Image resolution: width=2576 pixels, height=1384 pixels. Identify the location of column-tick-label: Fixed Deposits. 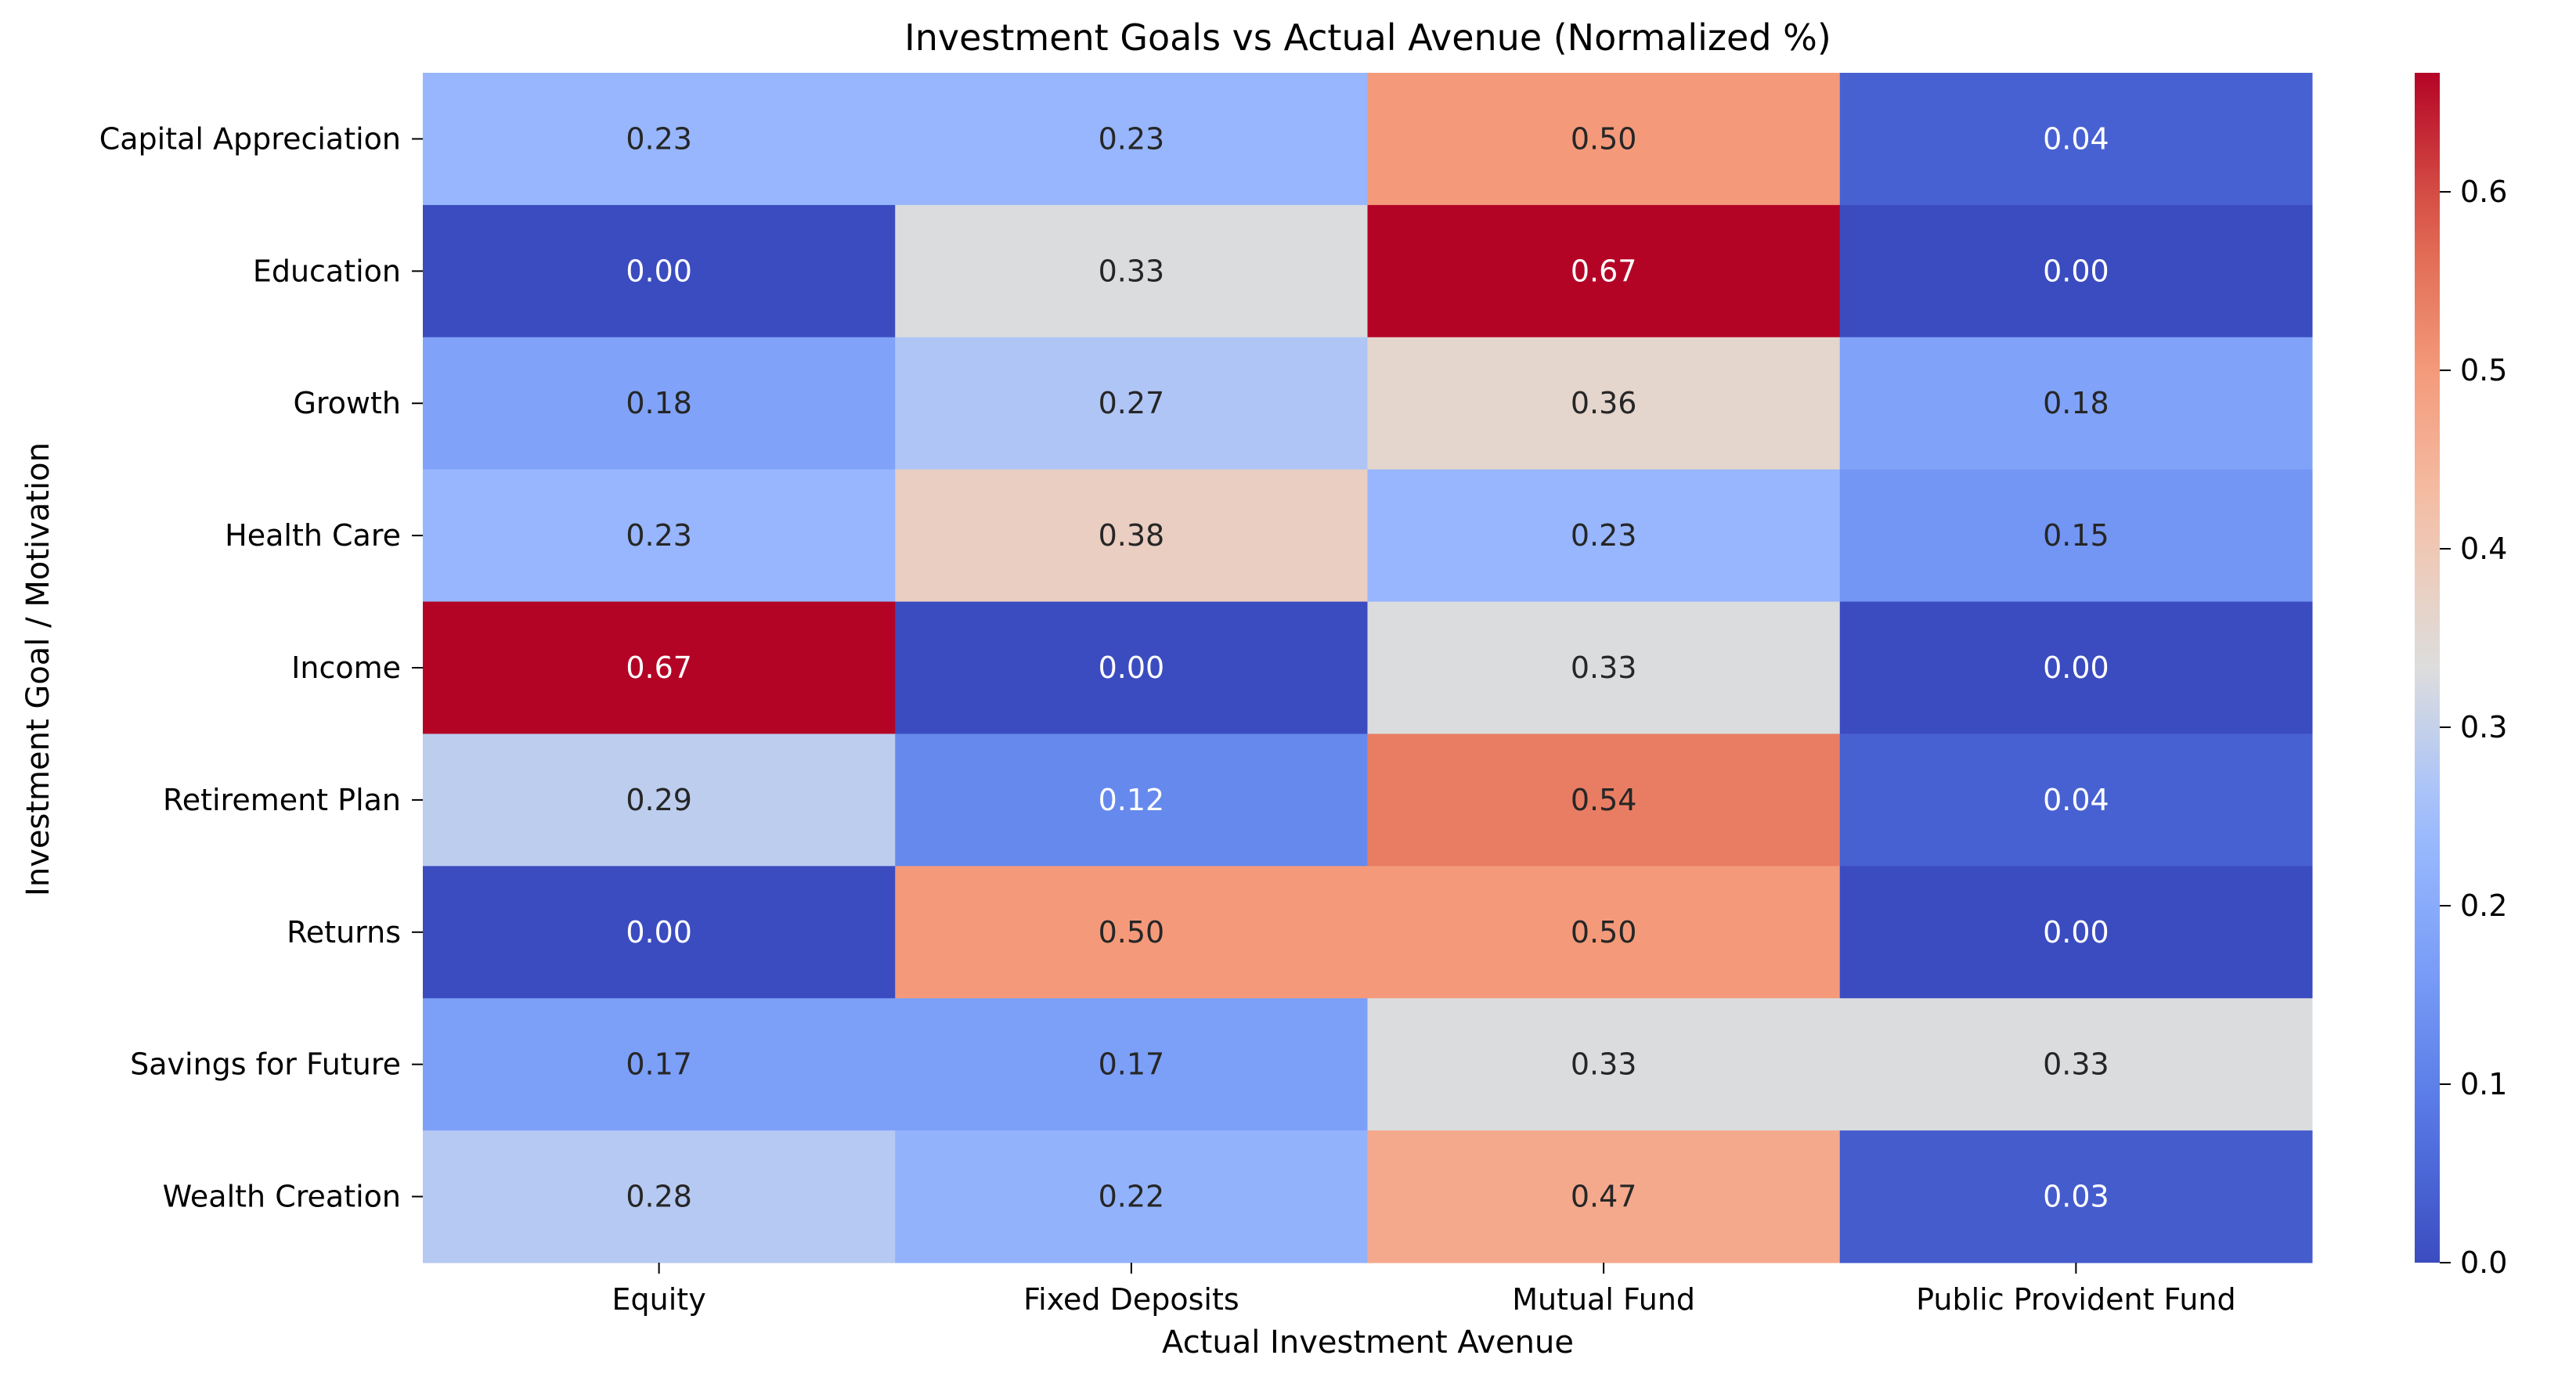
(1131, 1300).